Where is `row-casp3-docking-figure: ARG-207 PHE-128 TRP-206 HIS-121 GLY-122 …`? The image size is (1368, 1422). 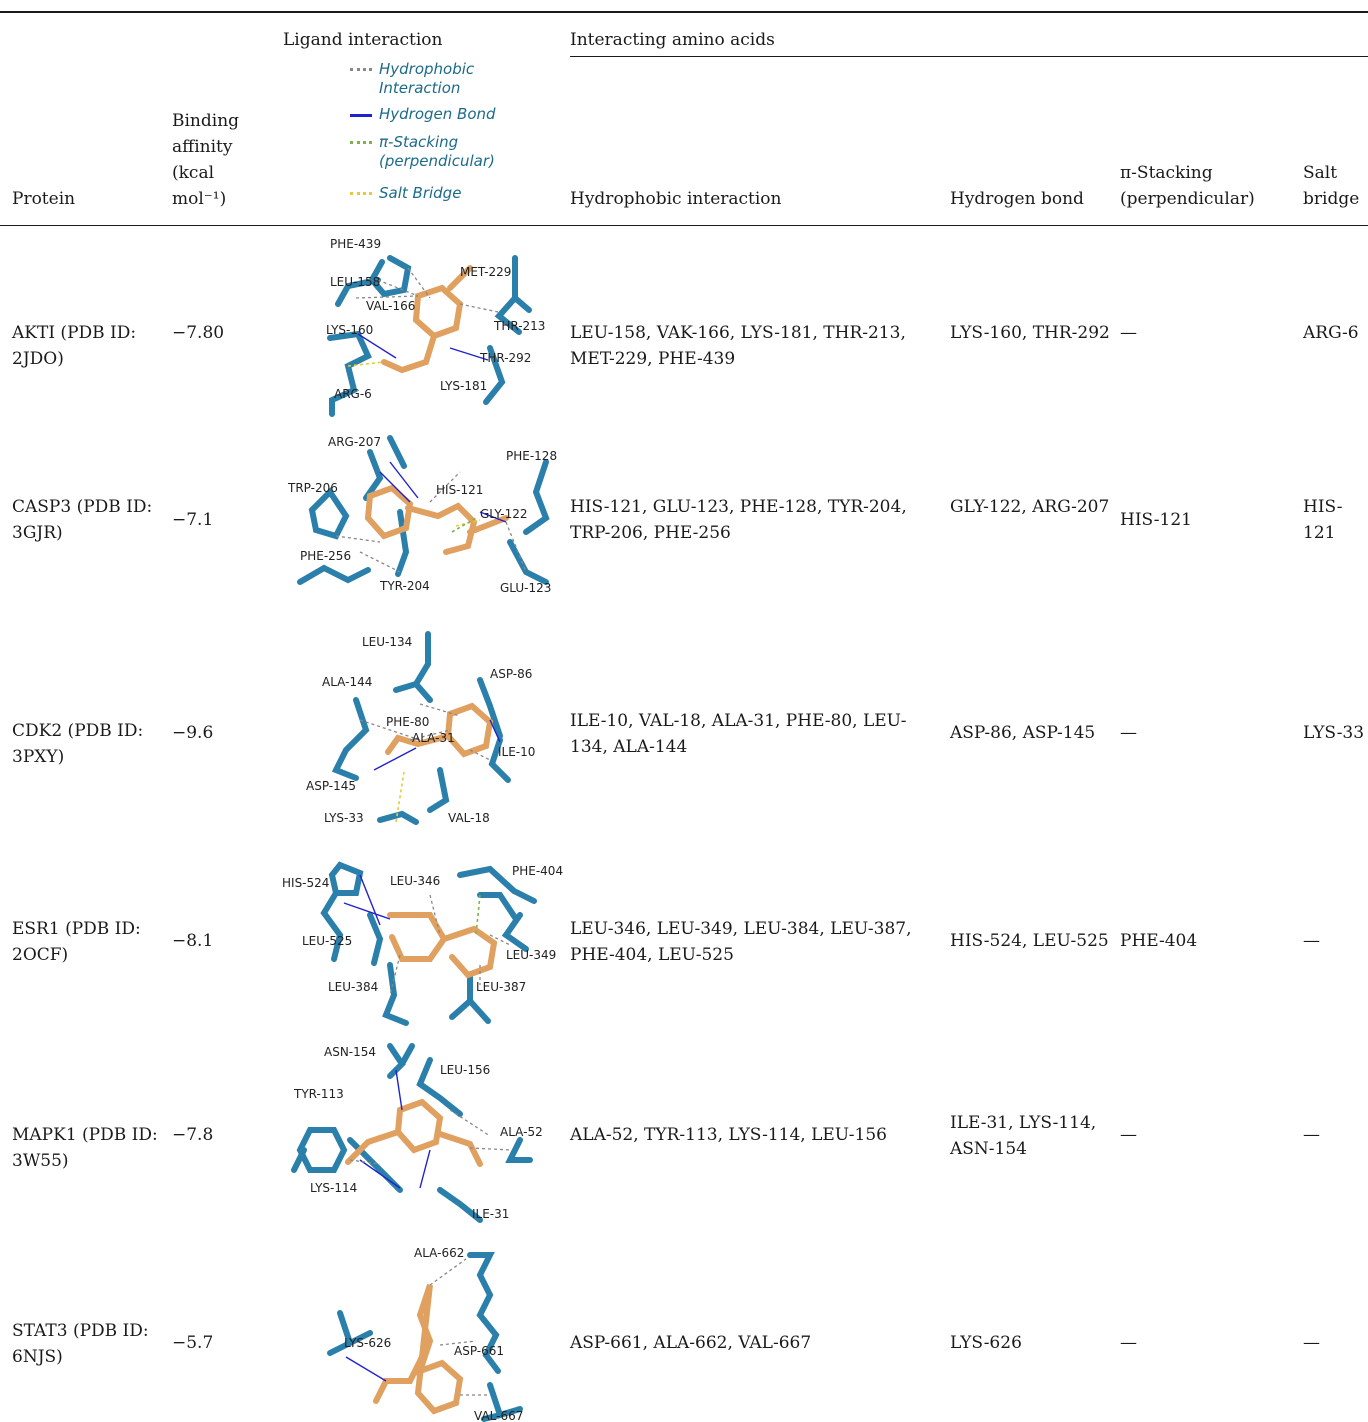
row-casp3-docking-figure: ARG-207 PHE-128 TRP-206 HIS-121 GLY-122 … is located at coordinates (420, 517).